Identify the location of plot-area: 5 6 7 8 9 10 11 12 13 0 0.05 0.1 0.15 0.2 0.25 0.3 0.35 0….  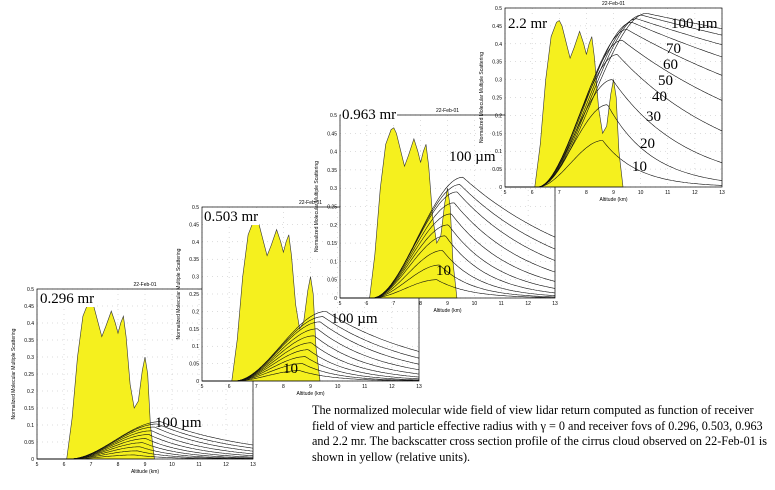
(602, 102).